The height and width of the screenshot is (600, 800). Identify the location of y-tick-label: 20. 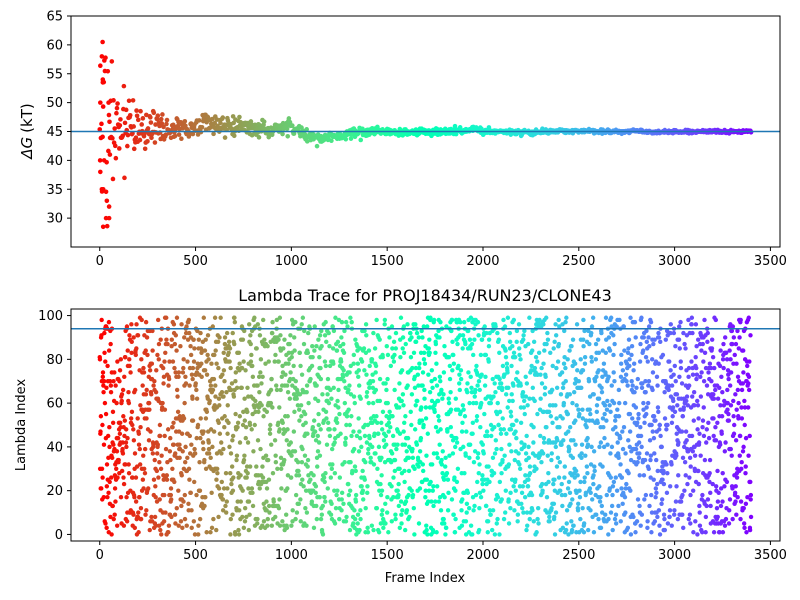
(54, 491).